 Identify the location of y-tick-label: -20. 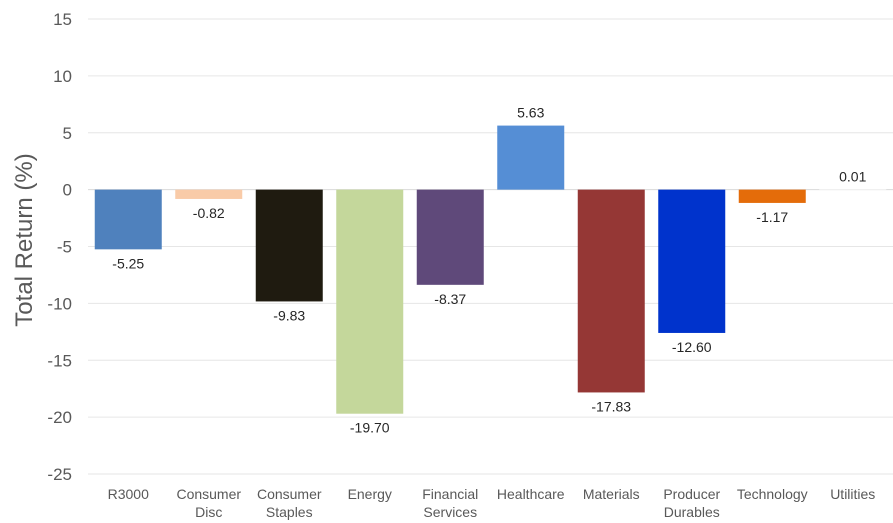
(59, 417).